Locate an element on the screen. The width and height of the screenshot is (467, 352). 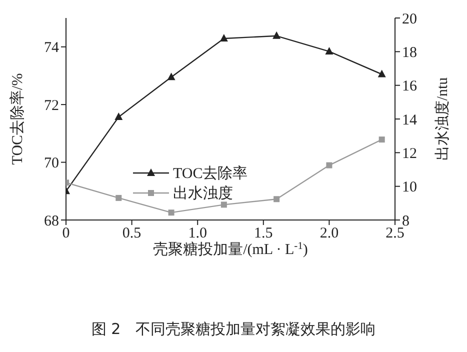
y2-tick-label: 18 is located at coordinates (409, 52).